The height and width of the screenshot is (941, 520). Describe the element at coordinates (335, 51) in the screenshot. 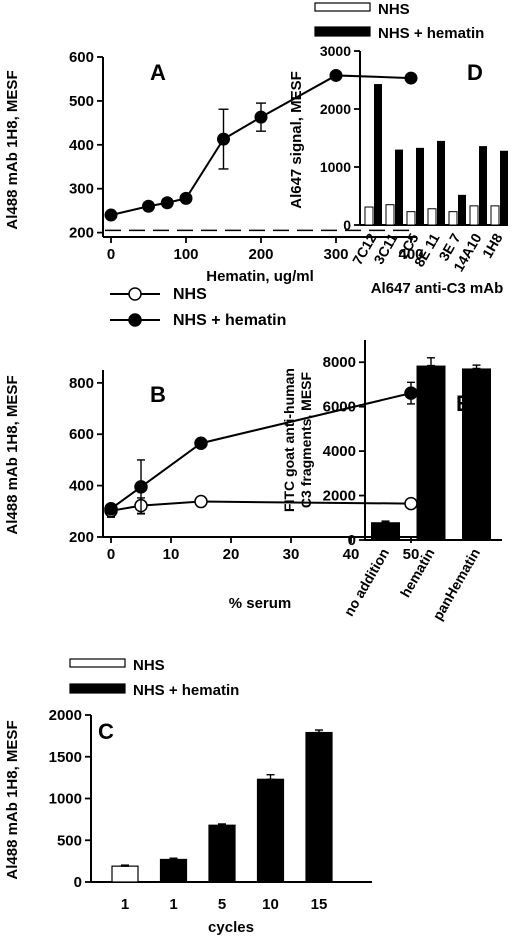

I see `y-tick-label: 3000` at that location.